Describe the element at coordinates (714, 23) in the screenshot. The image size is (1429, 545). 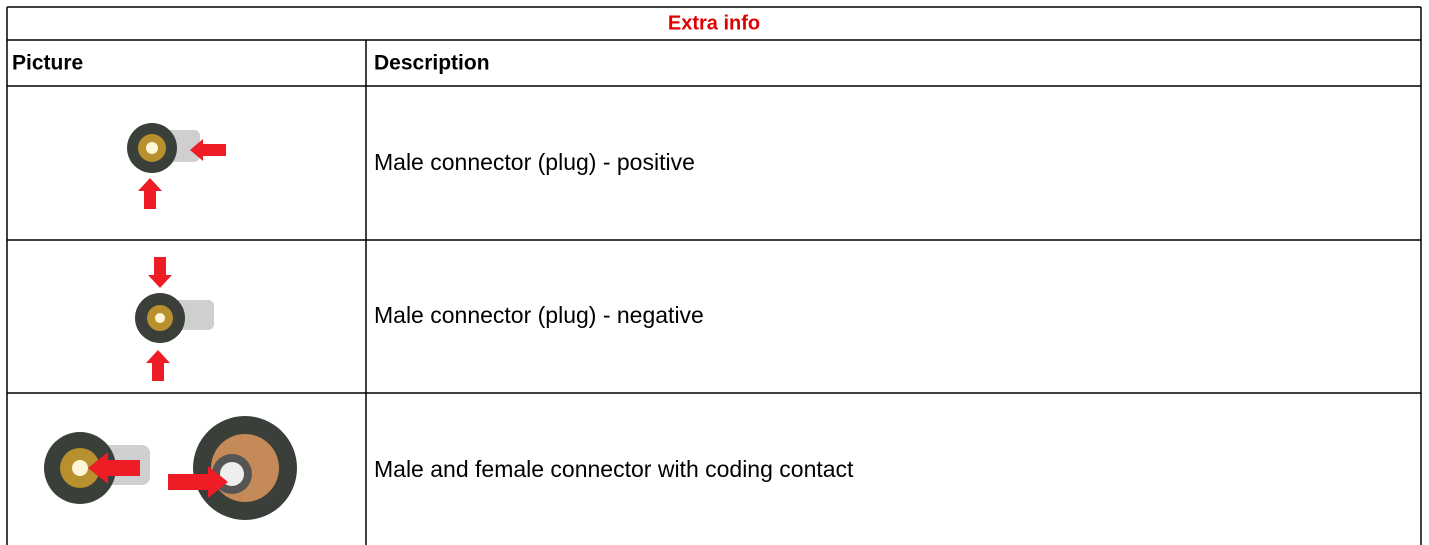
I see `table-title: Extra info` at that location.